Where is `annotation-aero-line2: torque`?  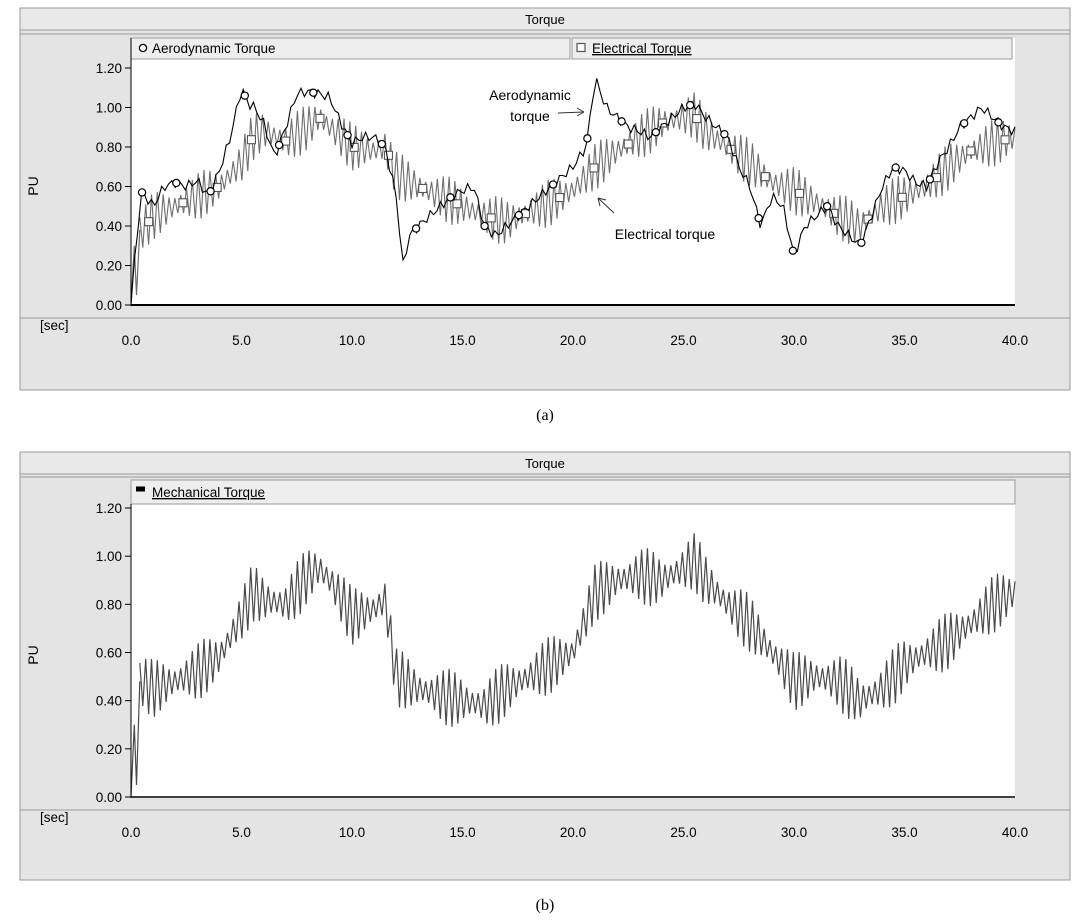
annotation-aero-line2: torque is located at coordinates (530, 116).